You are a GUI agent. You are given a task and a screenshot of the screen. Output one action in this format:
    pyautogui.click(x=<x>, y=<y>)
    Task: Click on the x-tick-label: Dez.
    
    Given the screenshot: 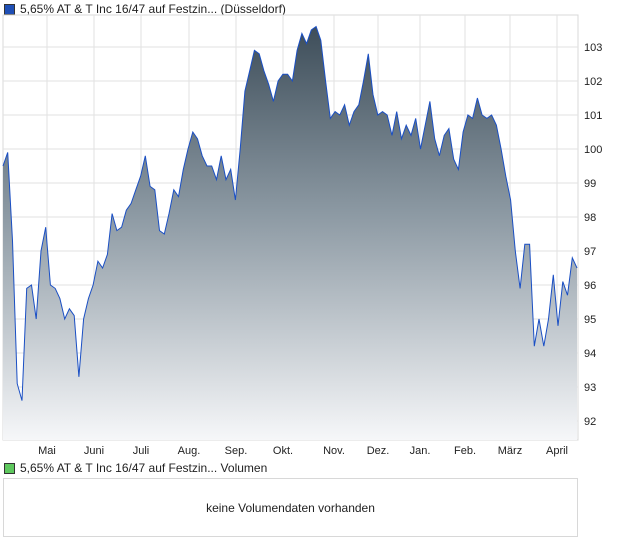 What is the action you would take?
    pyautogui.click(x=378, y=451)
    